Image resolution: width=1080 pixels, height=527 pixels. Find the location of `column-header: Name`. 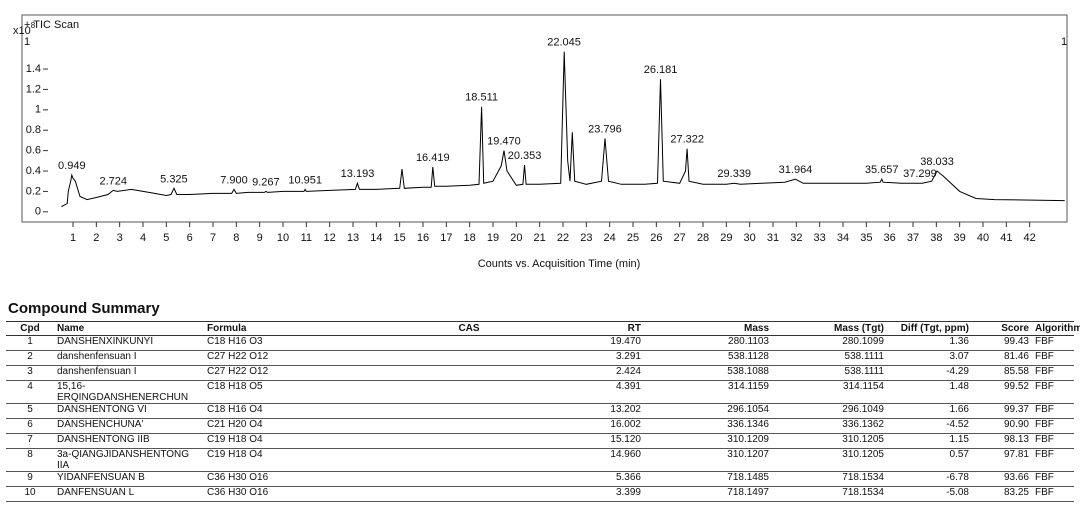

column-header: Name is located at coordinates (129, 328).